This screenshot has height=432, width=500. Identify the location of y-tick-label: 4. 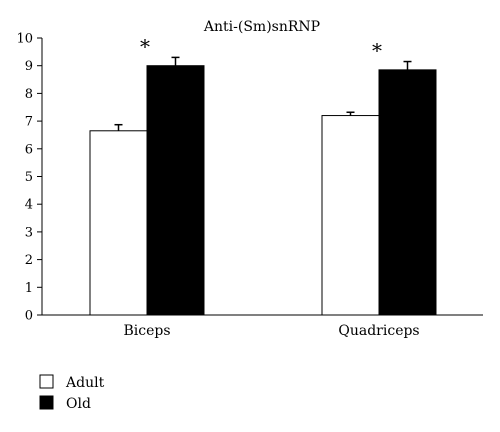
(29, 205).